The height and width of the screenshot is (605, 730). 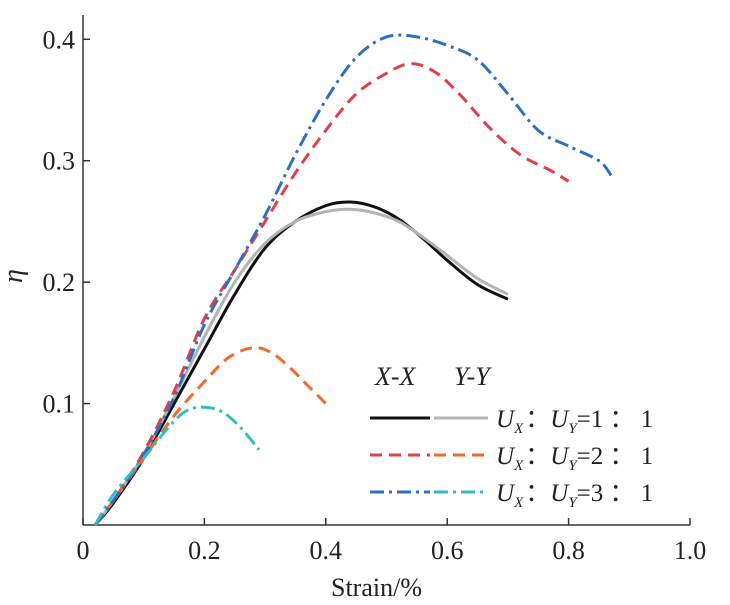 I want to click on y-axis-title: η, so click(x=14, y=276).